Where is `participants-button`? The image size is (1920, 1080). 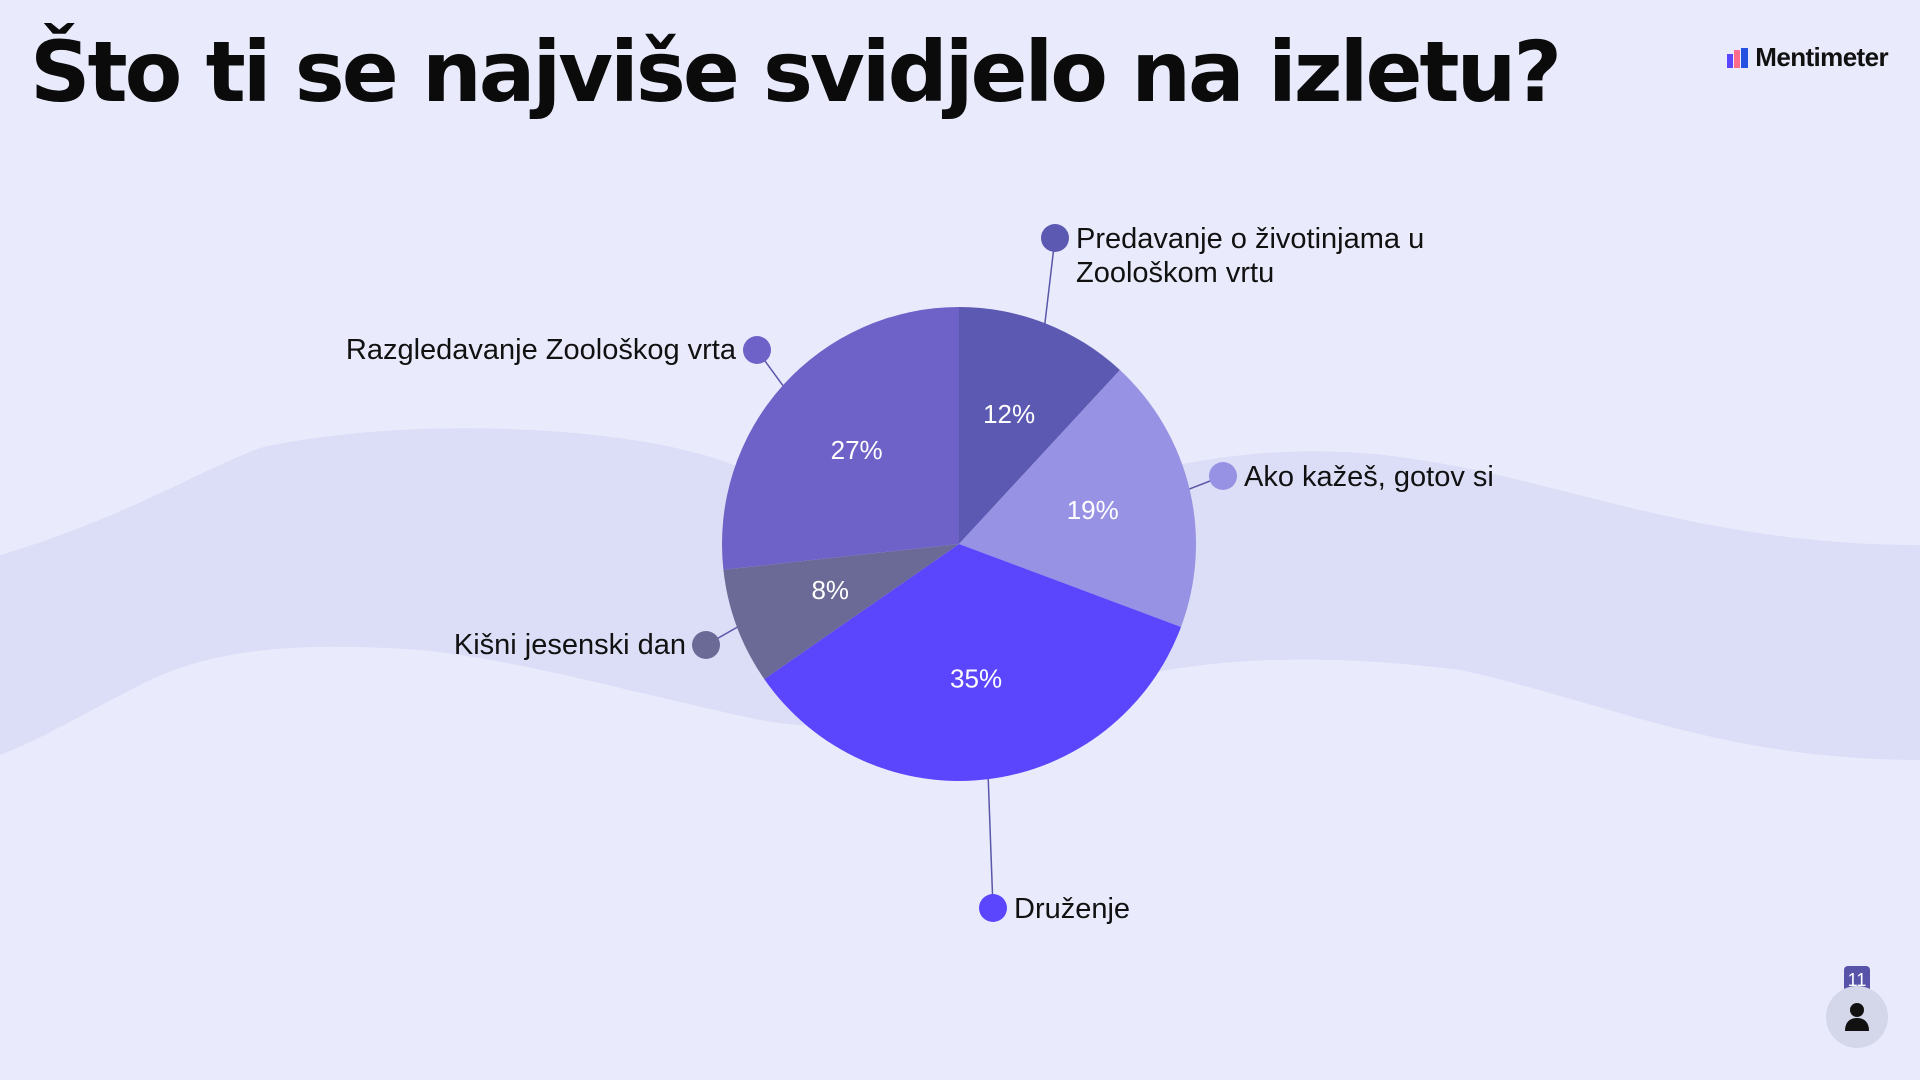
participants-button is located at coordinates (1857, 1017).